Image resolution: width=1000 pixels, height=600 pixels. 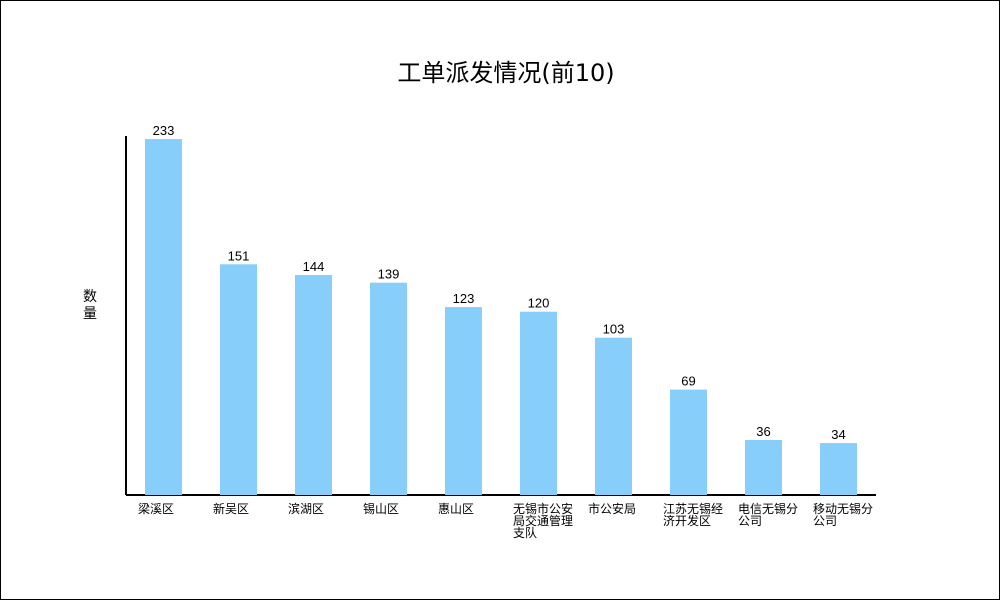 I want to click on x-tick-label: 江苏无锡经济开发区, so click(x=693, y=514).